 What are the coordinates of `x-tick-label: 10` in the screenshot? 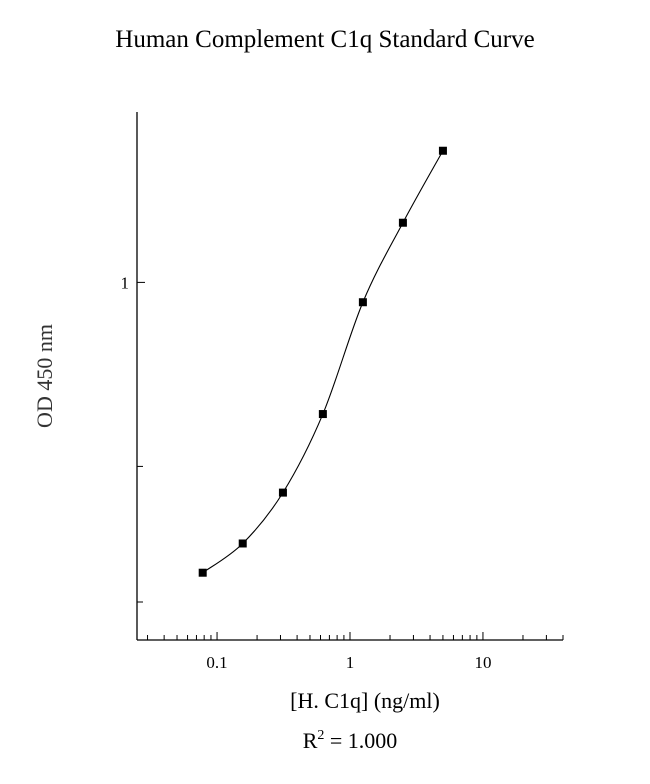 It's located at (482, 662).